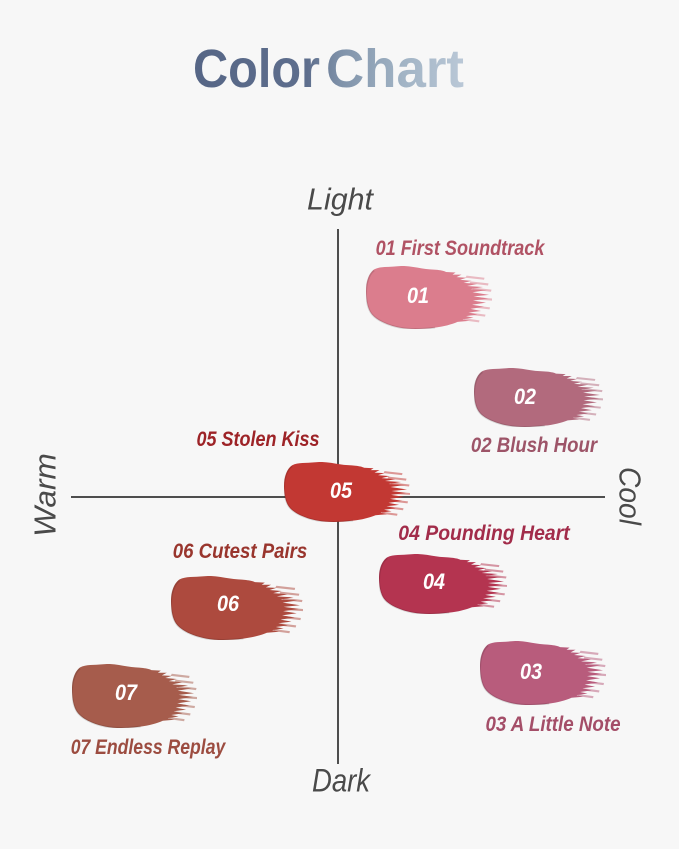 This screenshot has width=679, height=849. Describe the element at coordinates (395, 69) in the screenshot. I see `svg-text: Chart` at that location.